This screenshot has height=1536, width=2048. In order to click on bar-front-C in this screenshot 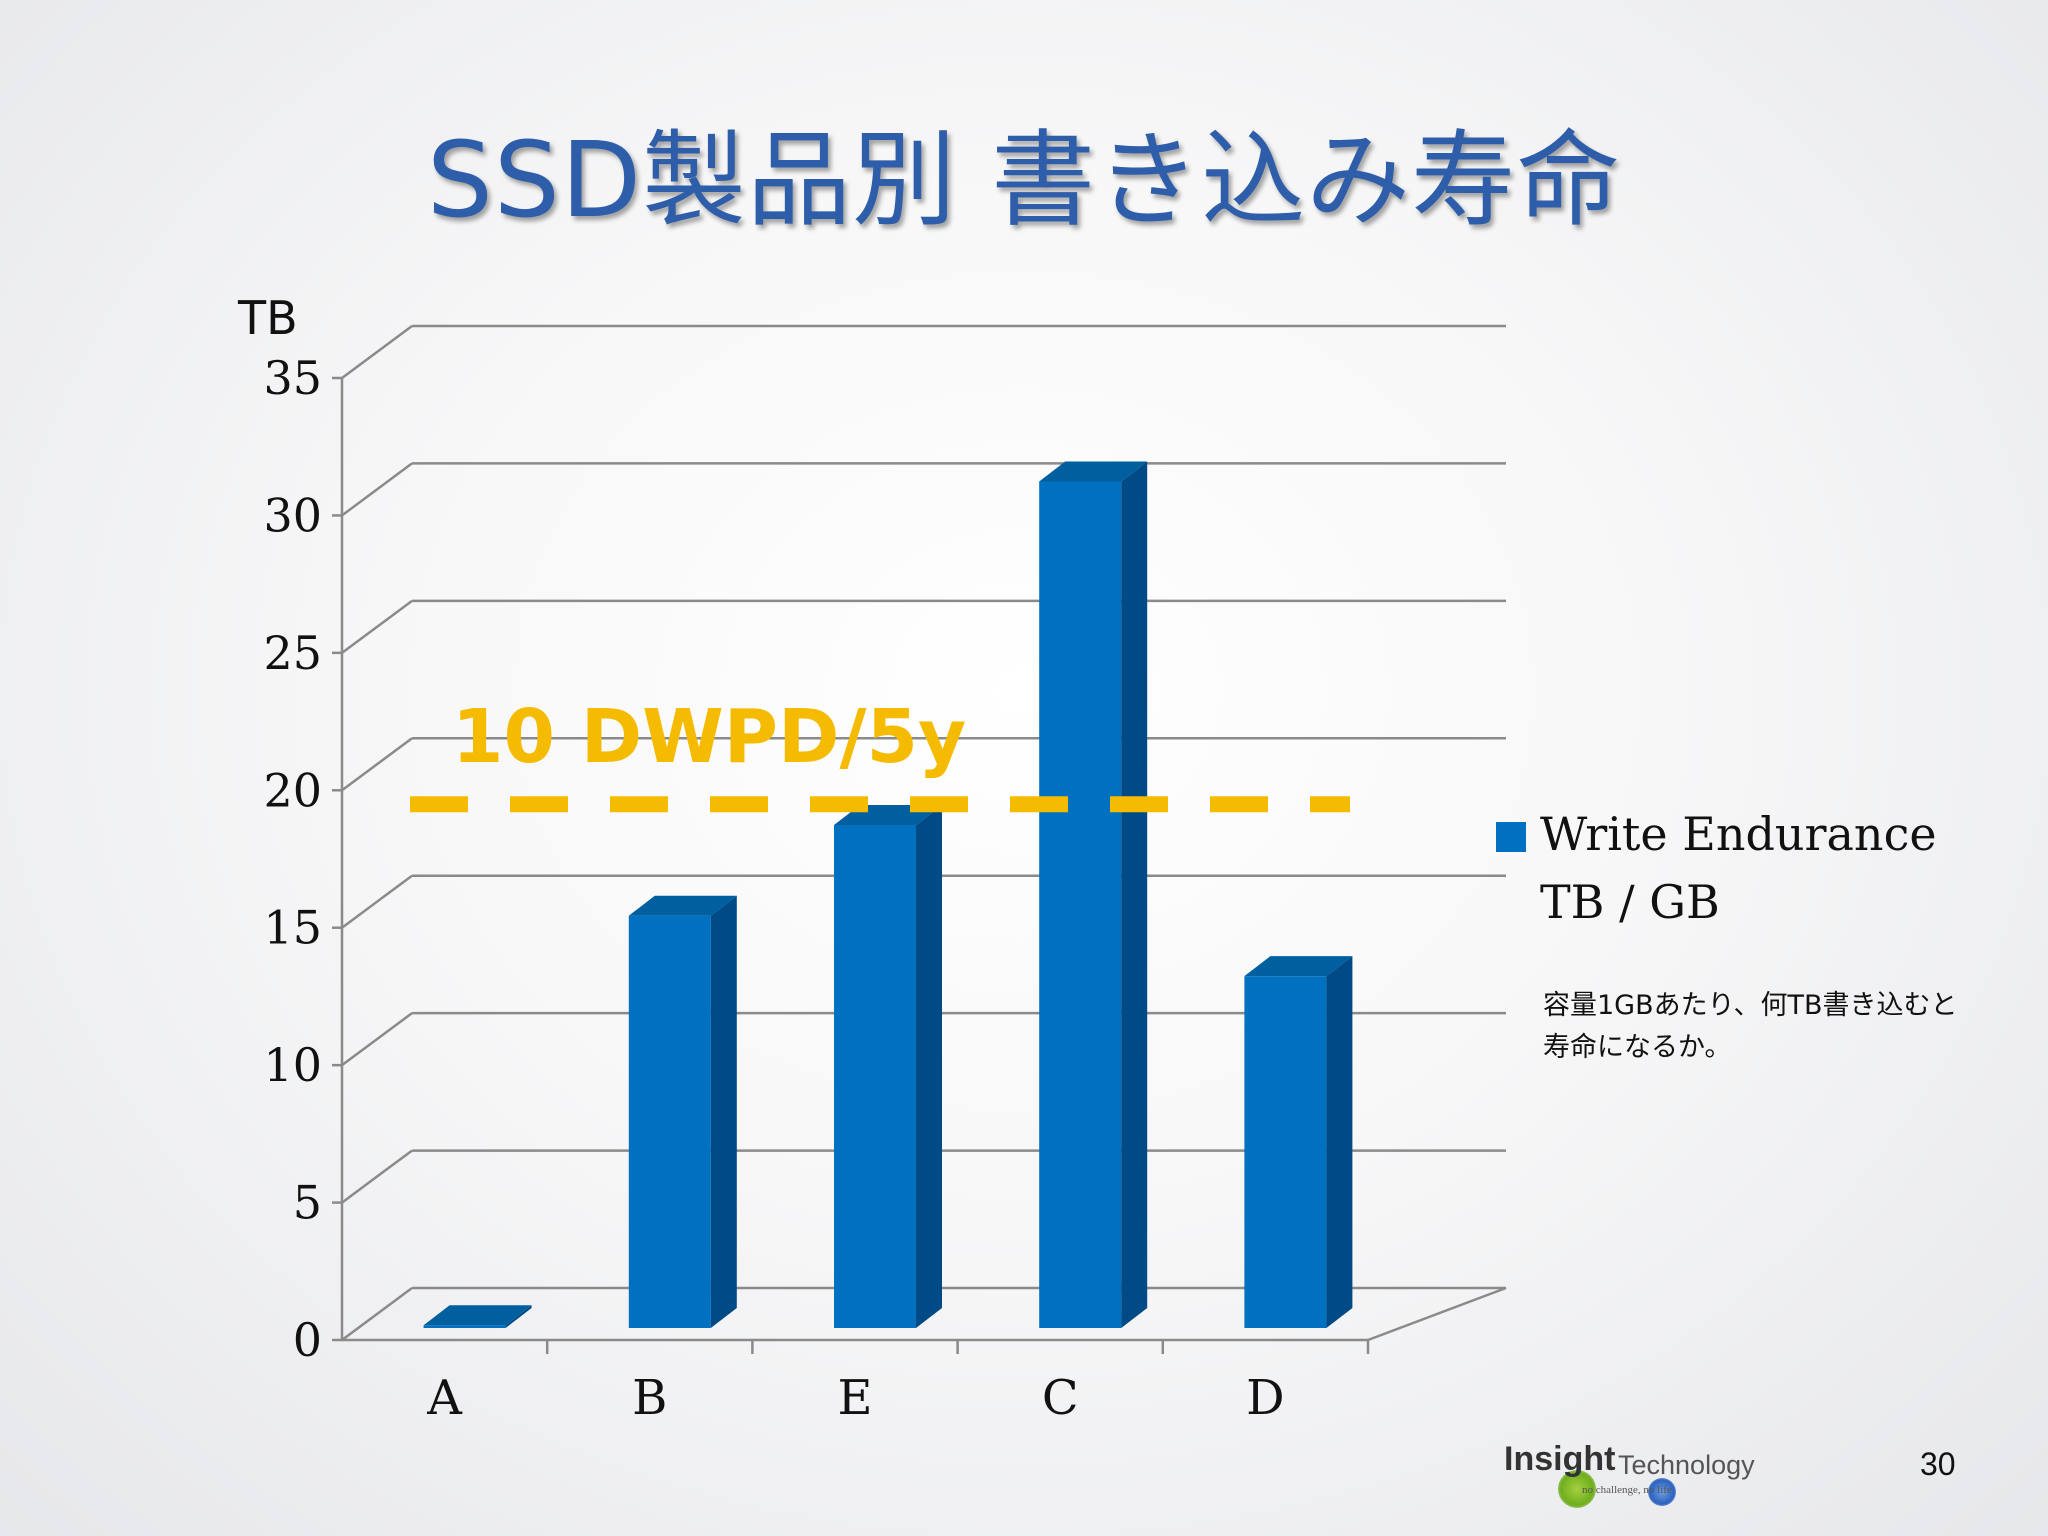, I will do `click(1080, 904)`.